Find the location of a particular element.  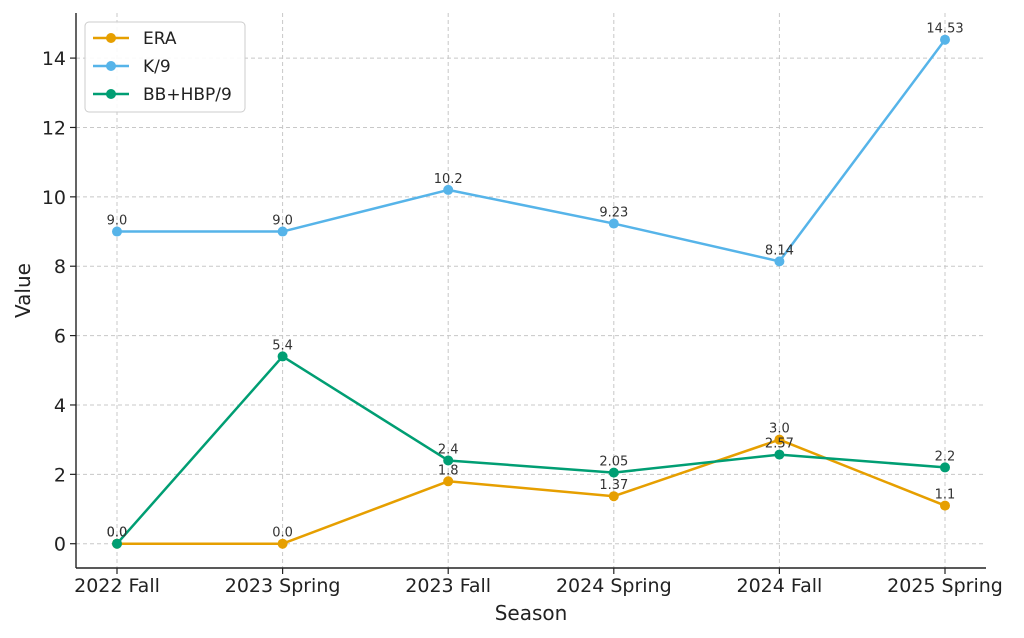

legend-entry-era: ERA is located at coordinates (135, 39).